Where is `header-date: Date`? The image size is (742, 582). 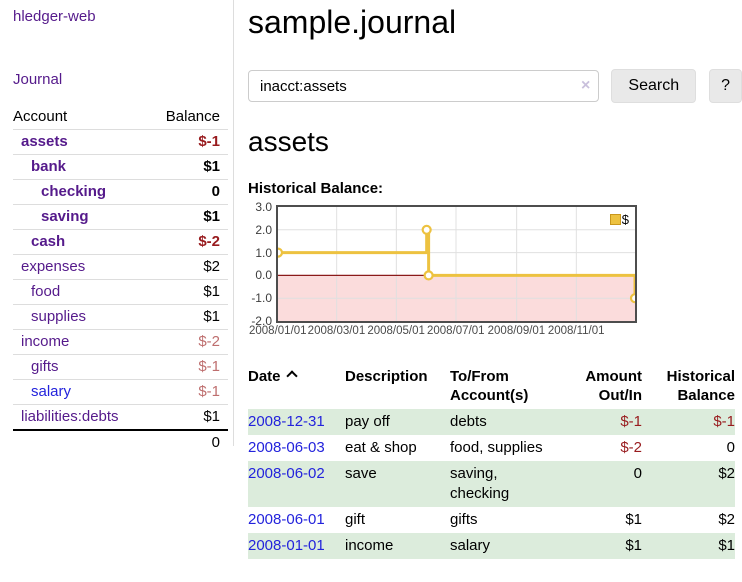 header-date: Date is located at coordinates (296, 387).